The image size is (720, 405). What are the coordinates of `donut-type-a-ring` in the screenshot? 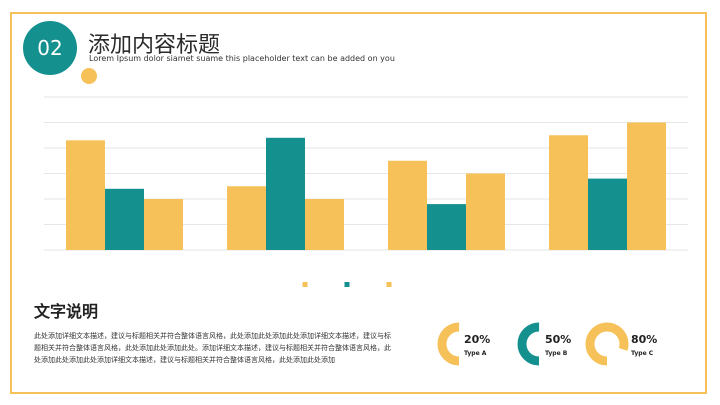 It's located at (459, 344).